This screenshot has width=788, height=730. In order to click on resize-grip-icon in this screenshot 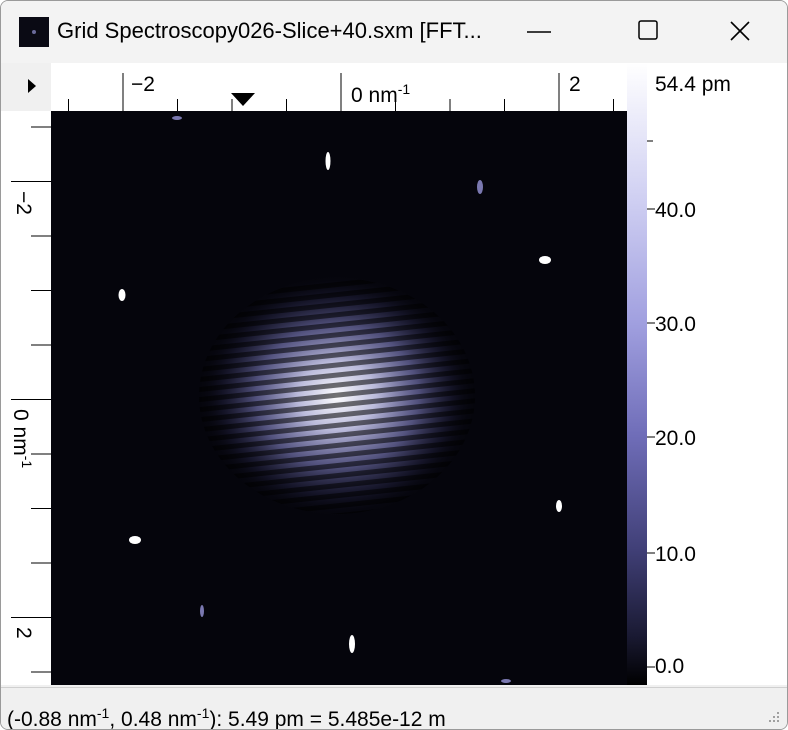, I will do `click(774, 717)`.